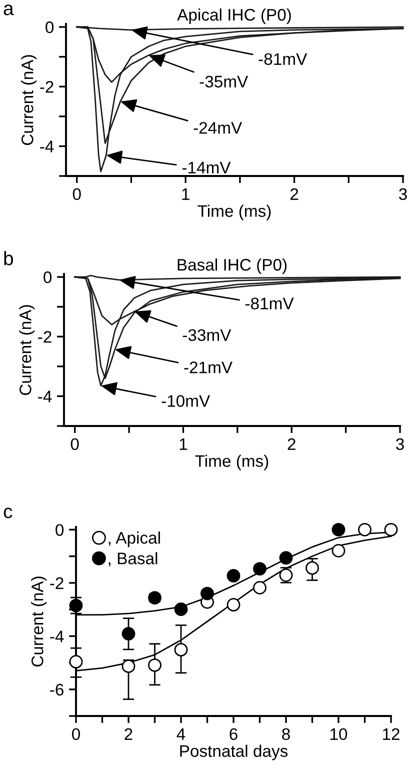 The width and height of the screenshot is (411, 775). I want to click on x-tick-label: 10, so click(339, 734).